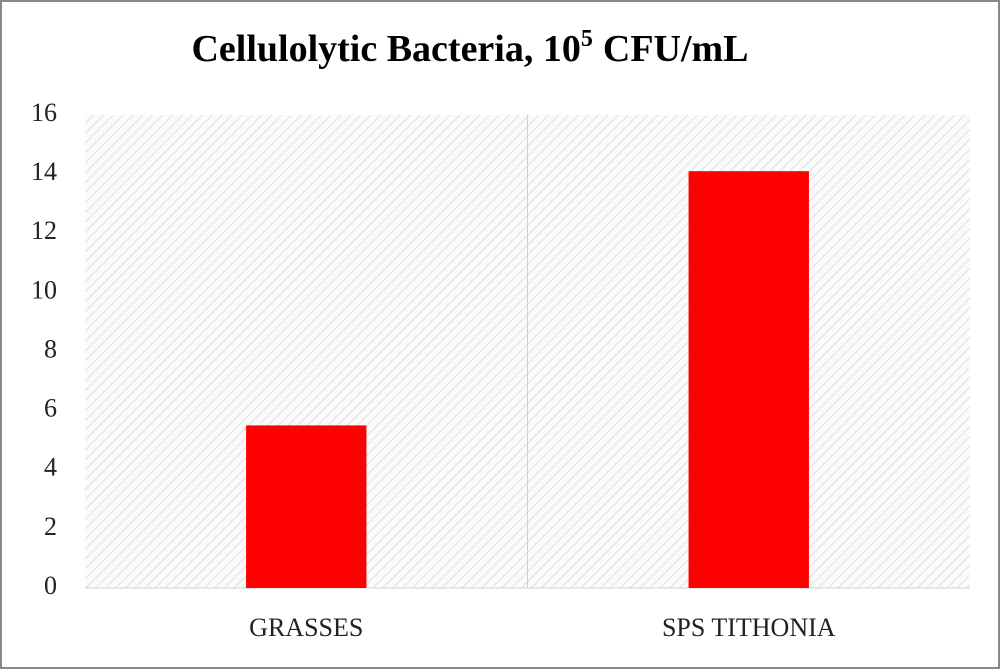  Describe the element at coordinates (306, 627) in the screenshot. I see `x-tick-label: GRASSES` at that location.